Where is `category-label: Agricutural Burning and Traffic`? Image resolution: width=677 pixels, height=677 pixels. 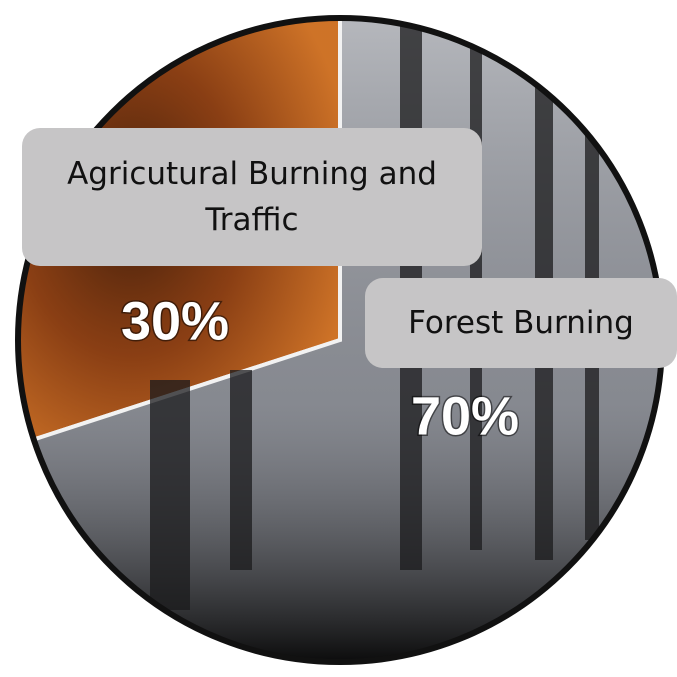
category-label: Agricutural Burning and Traffic is located at coordinates (252, 197).